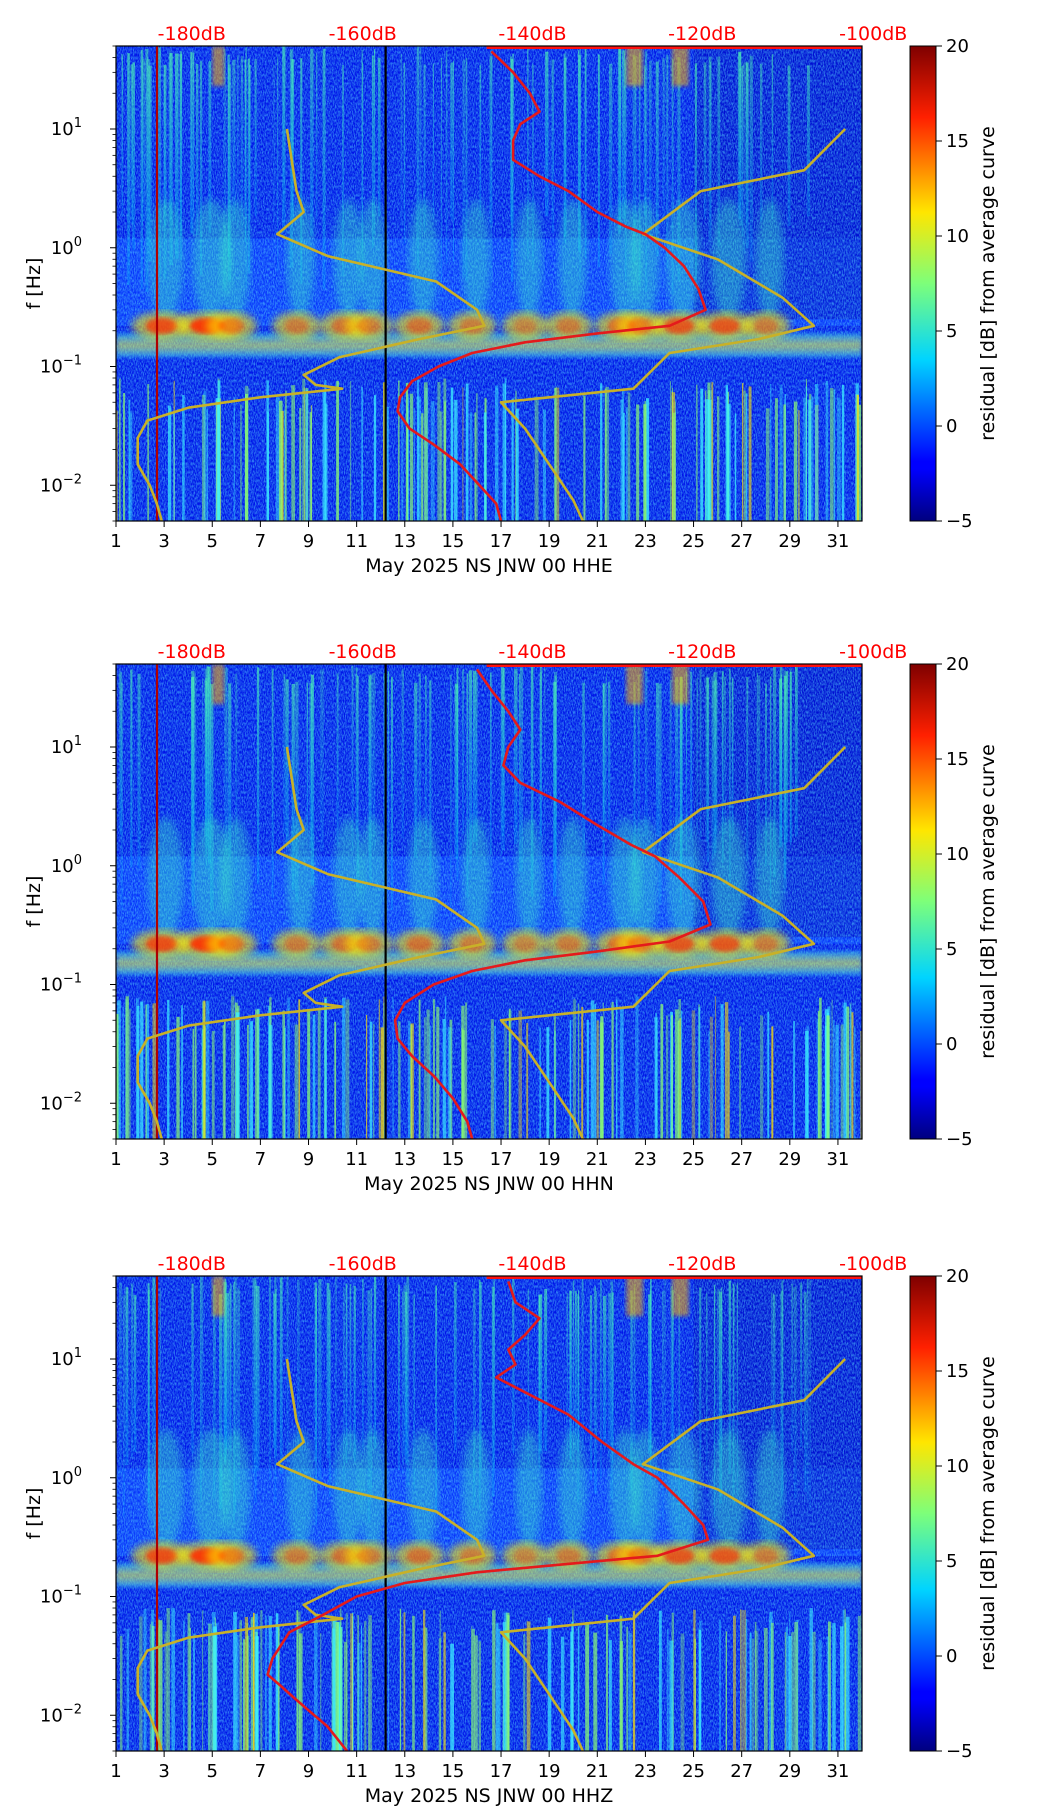  What do you see at coordinates (404, 1159) in the screenshot?
I see `x-tick-label: 13` at bounding box center [404, 1159].